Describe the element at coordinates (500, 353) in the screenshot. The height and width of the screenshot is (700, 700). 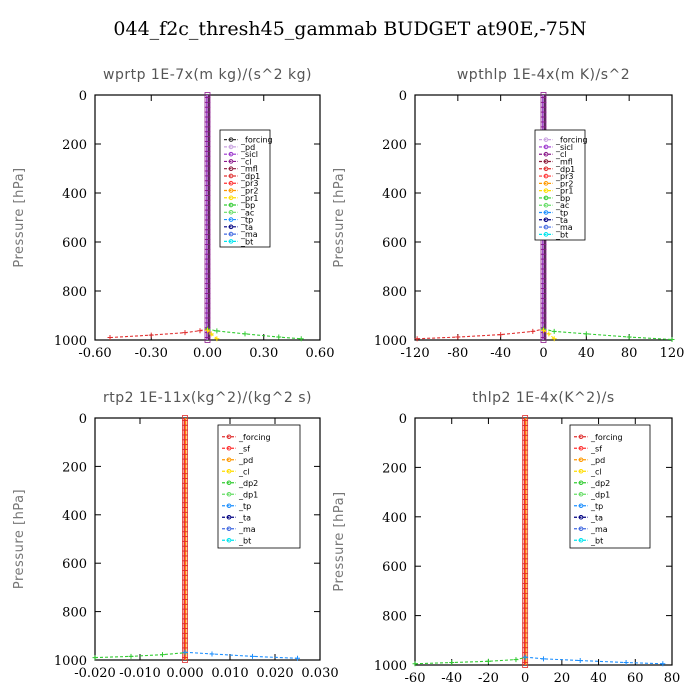
I see `x-tick-label: -40` at that location.